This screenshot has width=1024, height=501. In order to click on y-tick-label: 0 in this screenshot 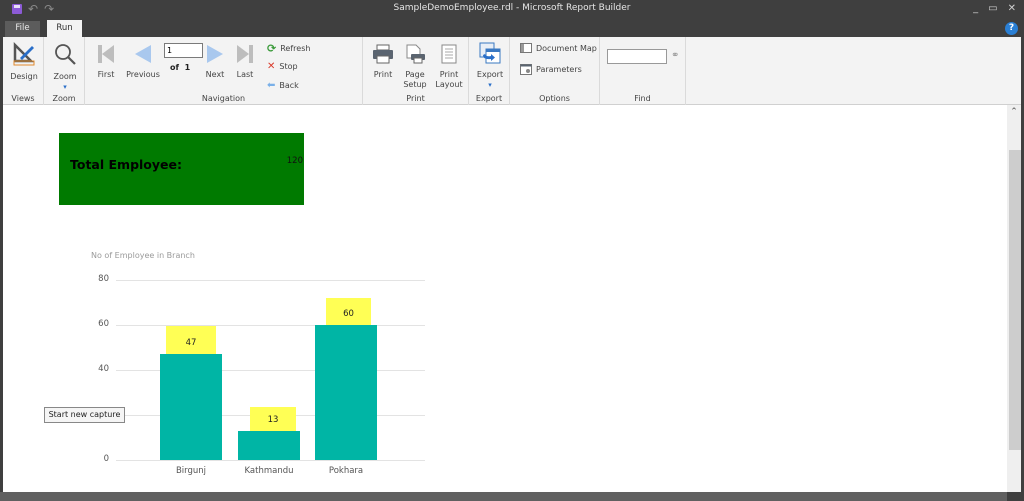, I will do `click(106, 459)`.